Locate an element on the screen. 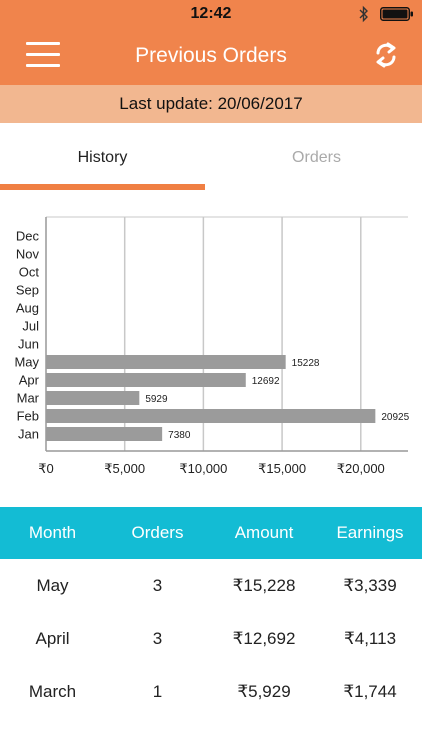  status-bar: 12:42 is located at coordinates (211, 14).